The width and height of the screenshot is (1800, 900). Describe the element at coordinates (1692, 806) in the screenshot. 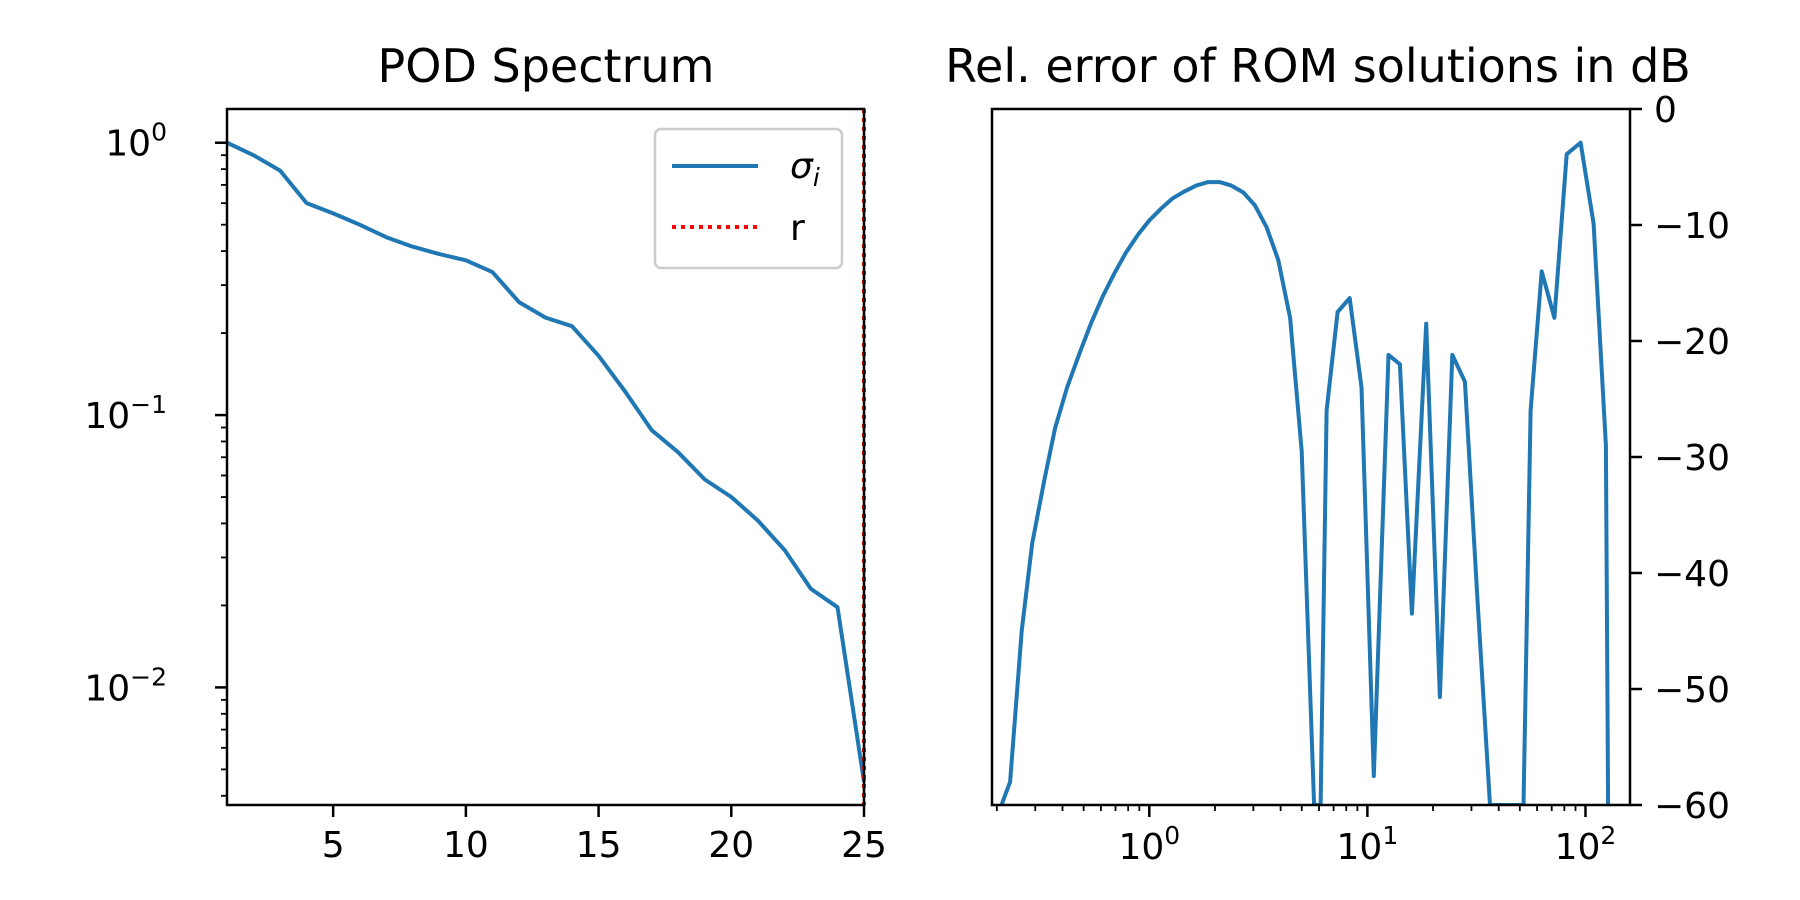

I see `right-y-tick-label: −60` at that location.